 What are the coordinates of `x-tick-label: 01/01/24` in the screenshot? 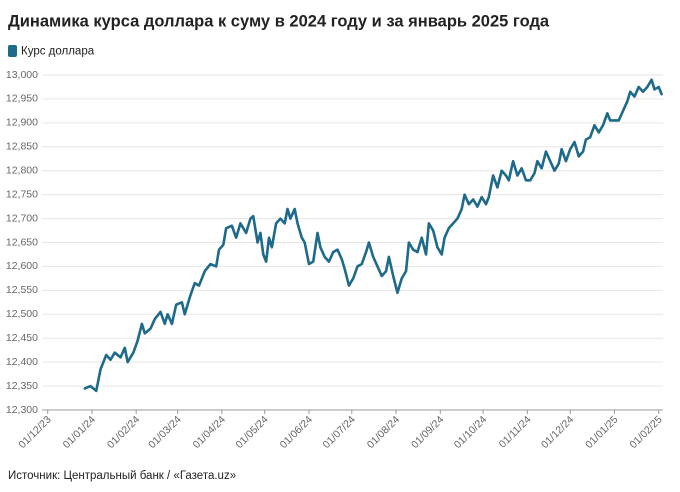 It's located at (79, 431).